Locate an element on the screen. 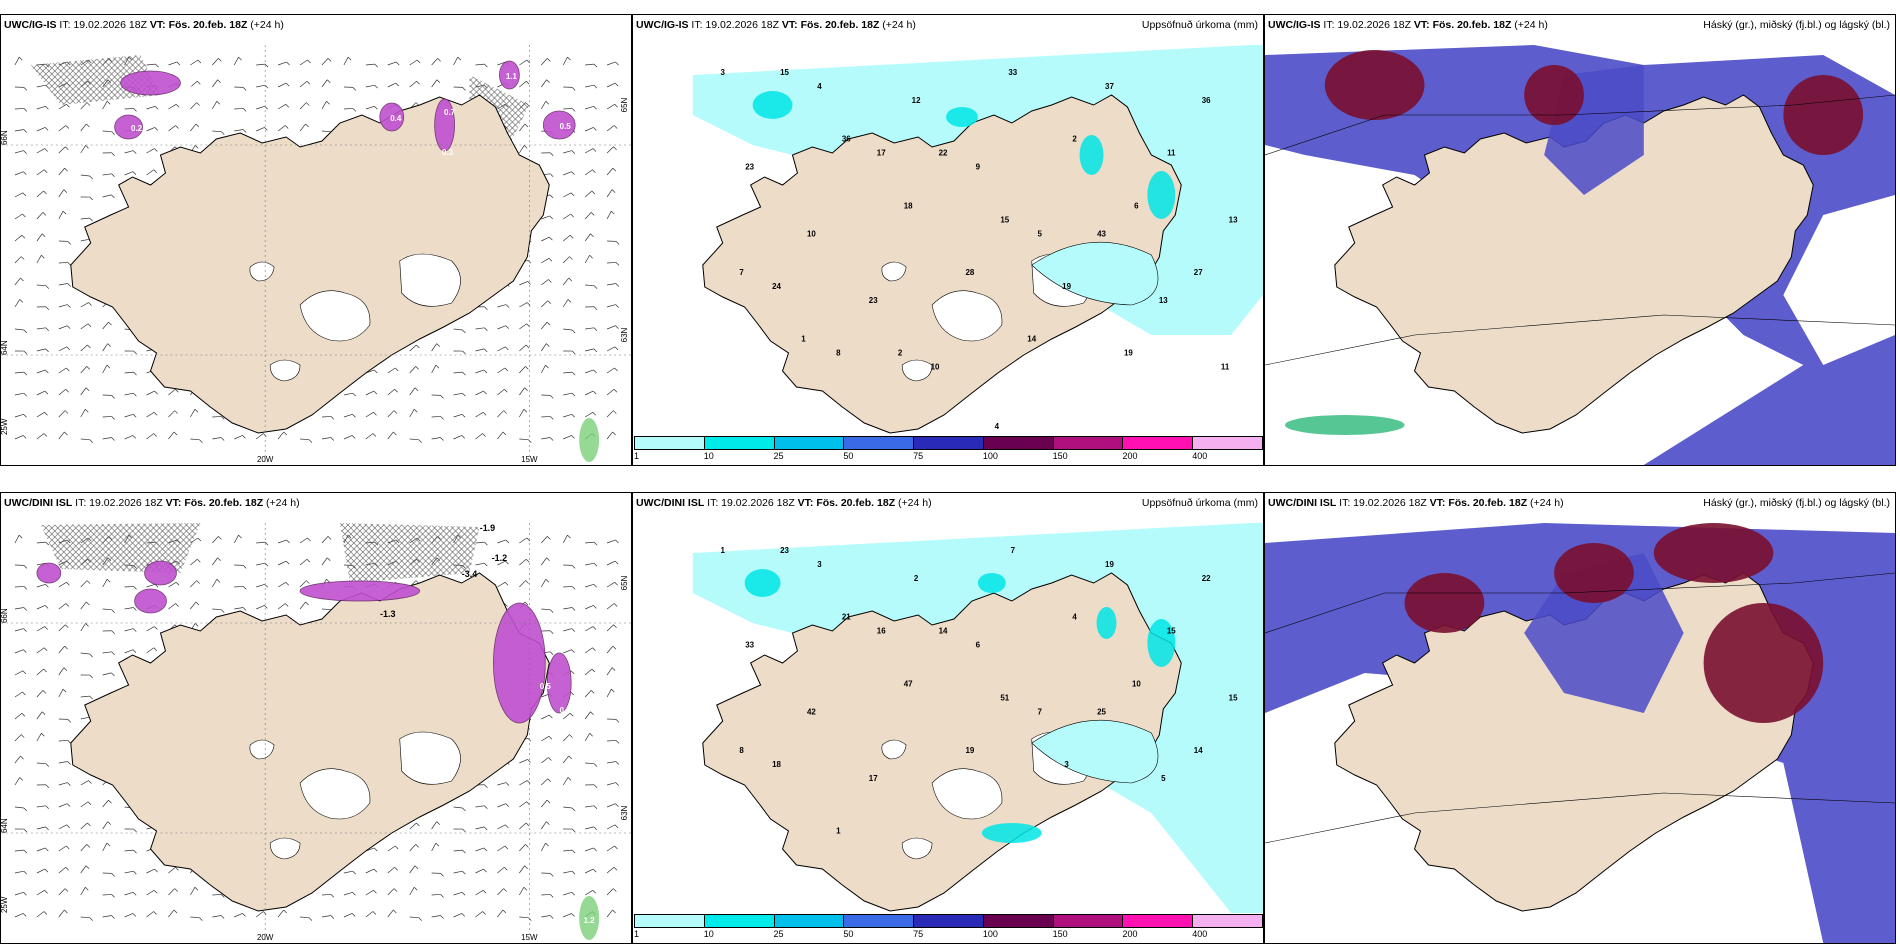  precip-value-label: 42 is located at coordinates (811, 711).